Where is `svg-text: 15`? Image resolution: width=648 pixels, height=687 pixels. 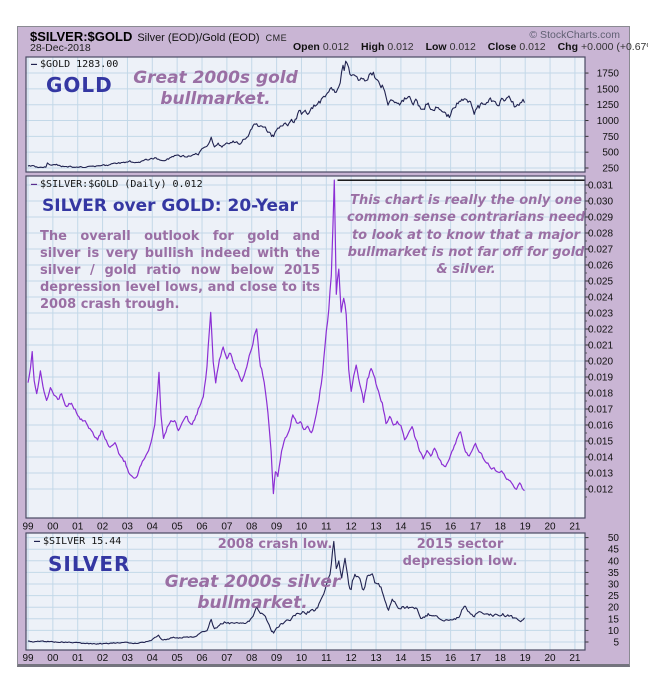
svg-text: 15 is located at coordinates (614, 619).